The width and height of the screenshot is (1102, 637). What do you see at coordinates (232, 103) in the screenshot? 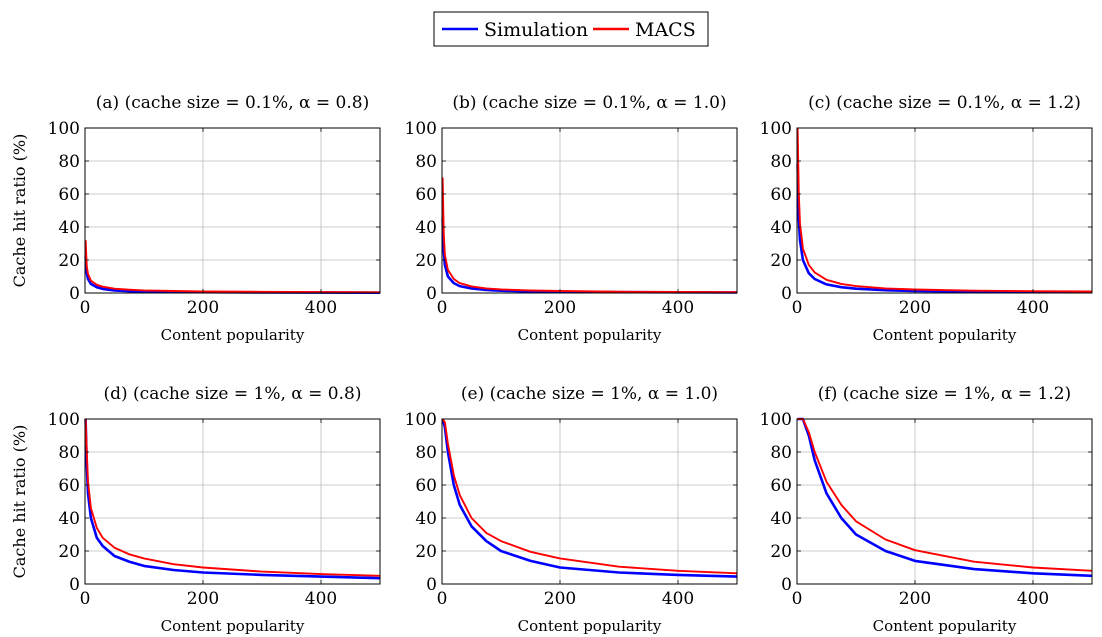
I see `chart-title: (a) (cache size = 0.1%, α = 0.8)` at bounding box center [232, 103].